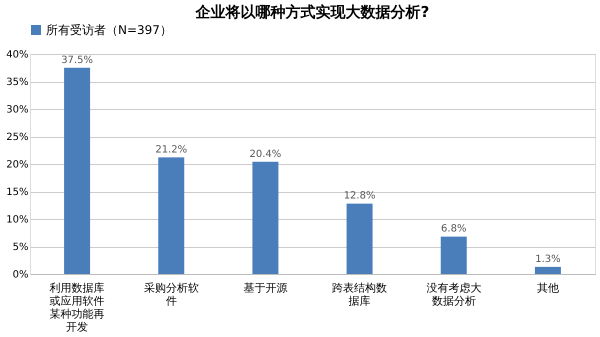 This screenshot has width=600, height=337. I want to click on y-tick-label: 40%, so click(17, 55).